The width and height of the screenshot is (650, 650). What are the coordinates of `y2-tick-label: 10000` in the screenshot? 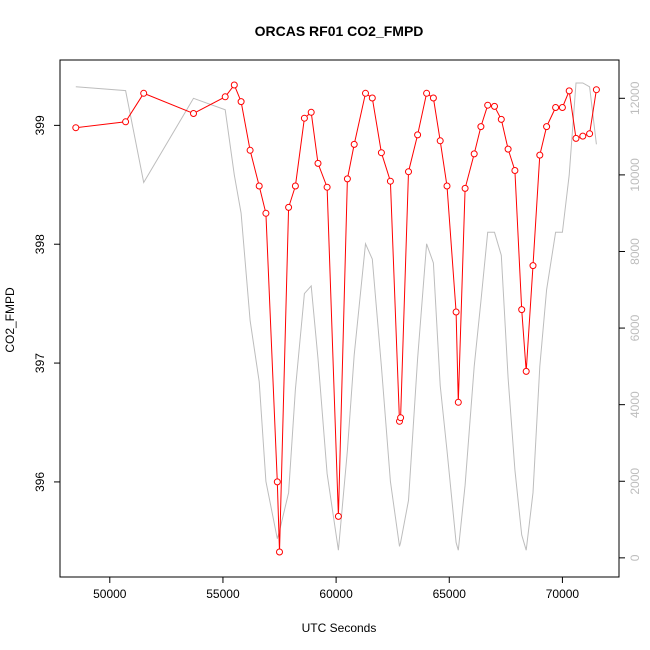 It's located at (635, 175).